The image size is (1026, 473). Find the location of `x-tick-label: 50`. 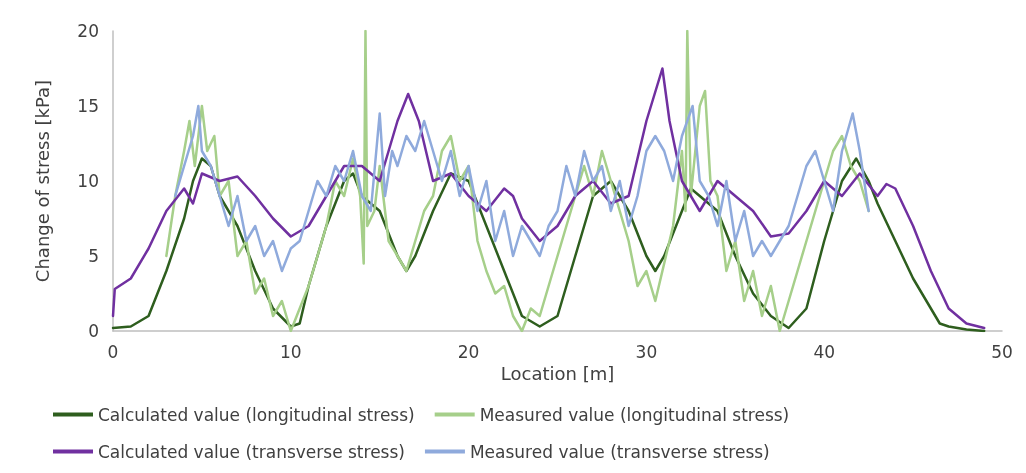

x-tick-label: 50 is located at coordinates (1002, 351).